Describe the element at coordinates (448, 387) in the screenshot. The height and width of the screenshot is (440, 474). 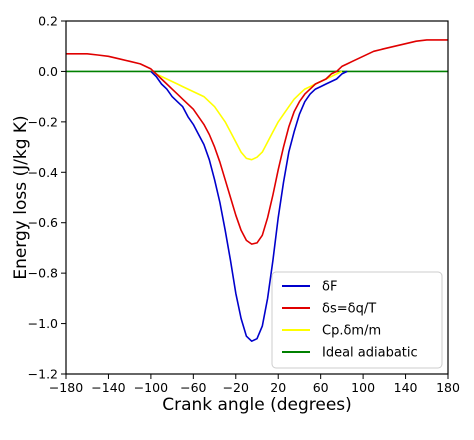
I see `x-tick-label: 180` at that location.